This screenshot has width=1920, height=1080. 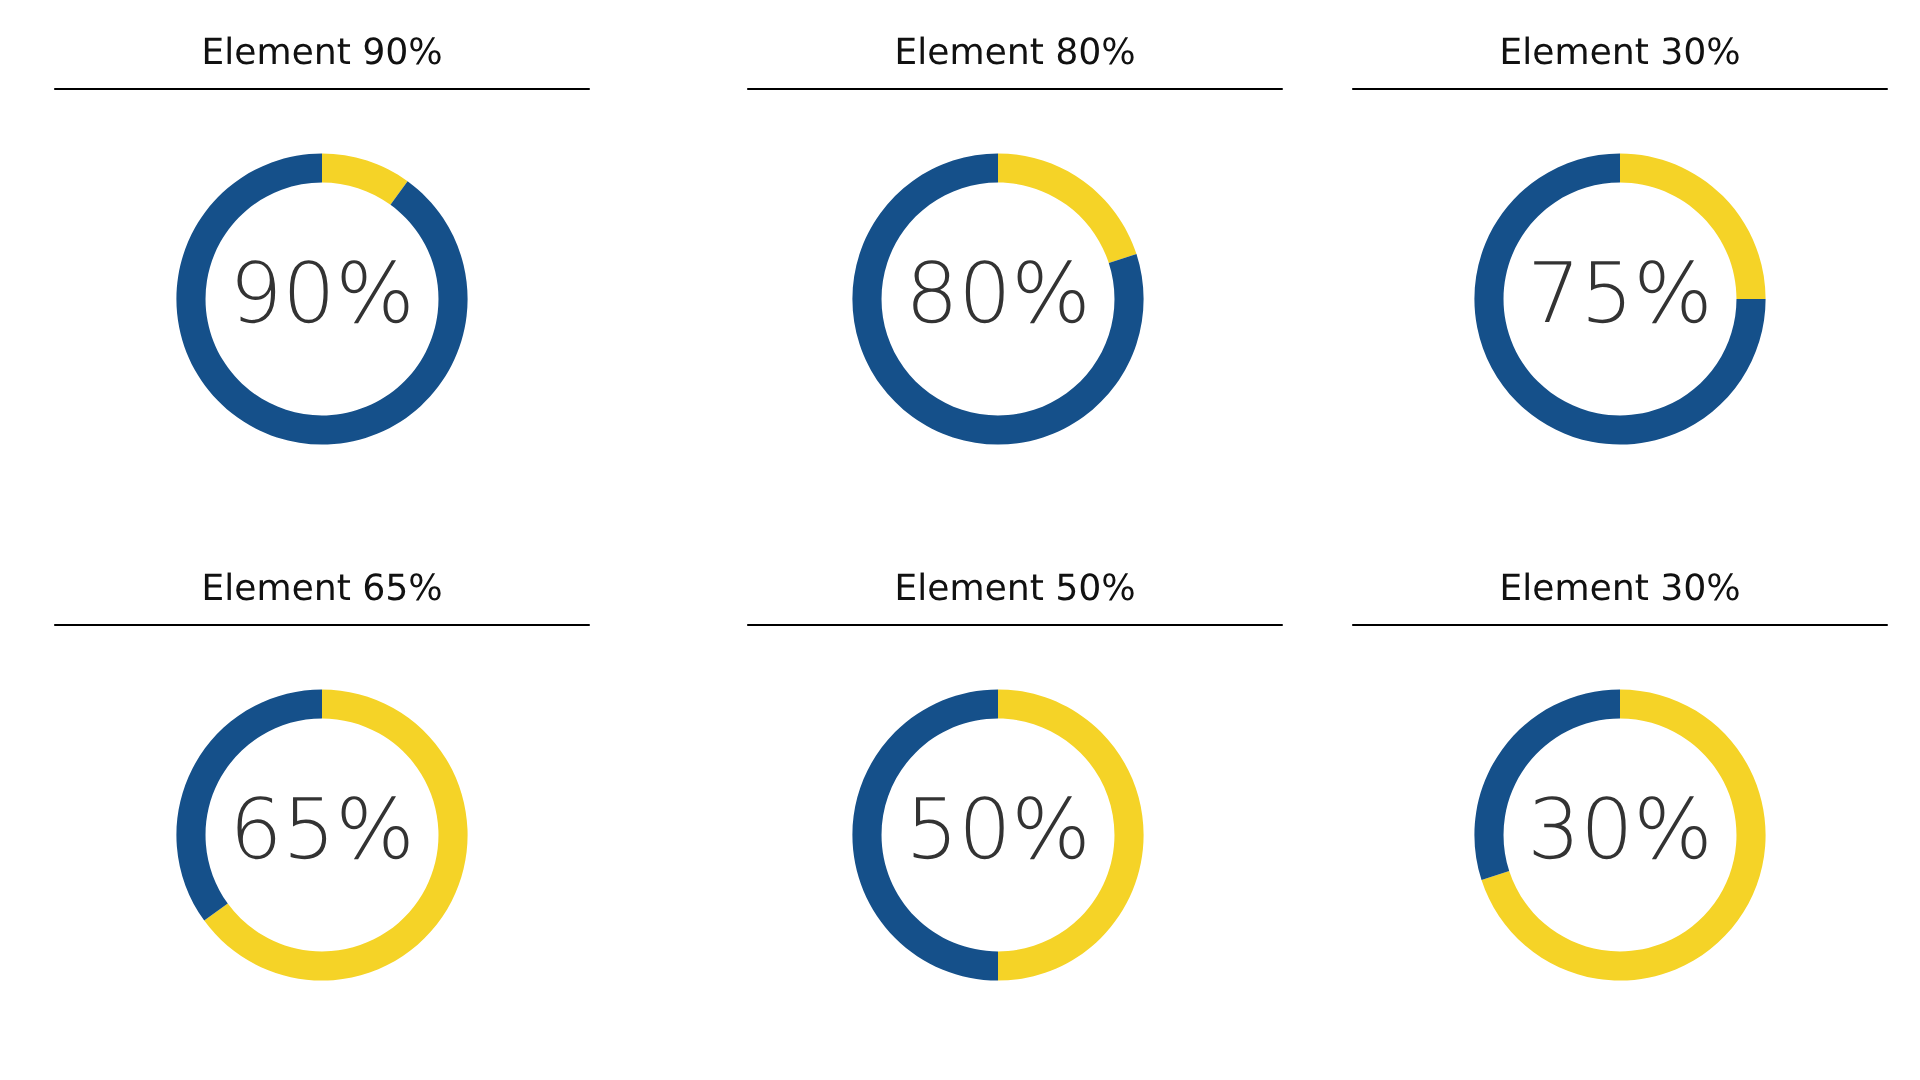 What do you see at coordinates (322, 50) in the screenshot?
I see `chart-title: Element 90%` at bounding box center [322, 50].